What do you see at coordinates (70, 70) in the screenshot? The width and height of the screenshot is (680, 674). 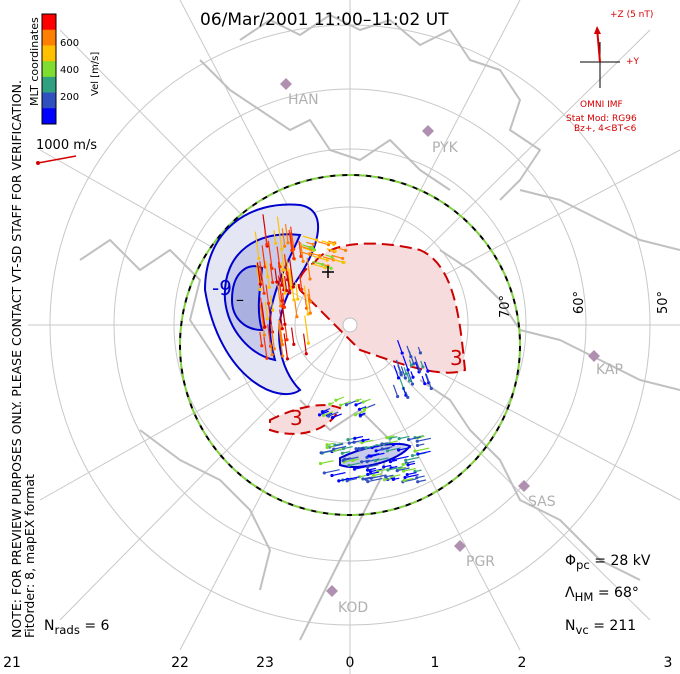 I see `colorbar-tick: 400` at bounding box center [70, 70].